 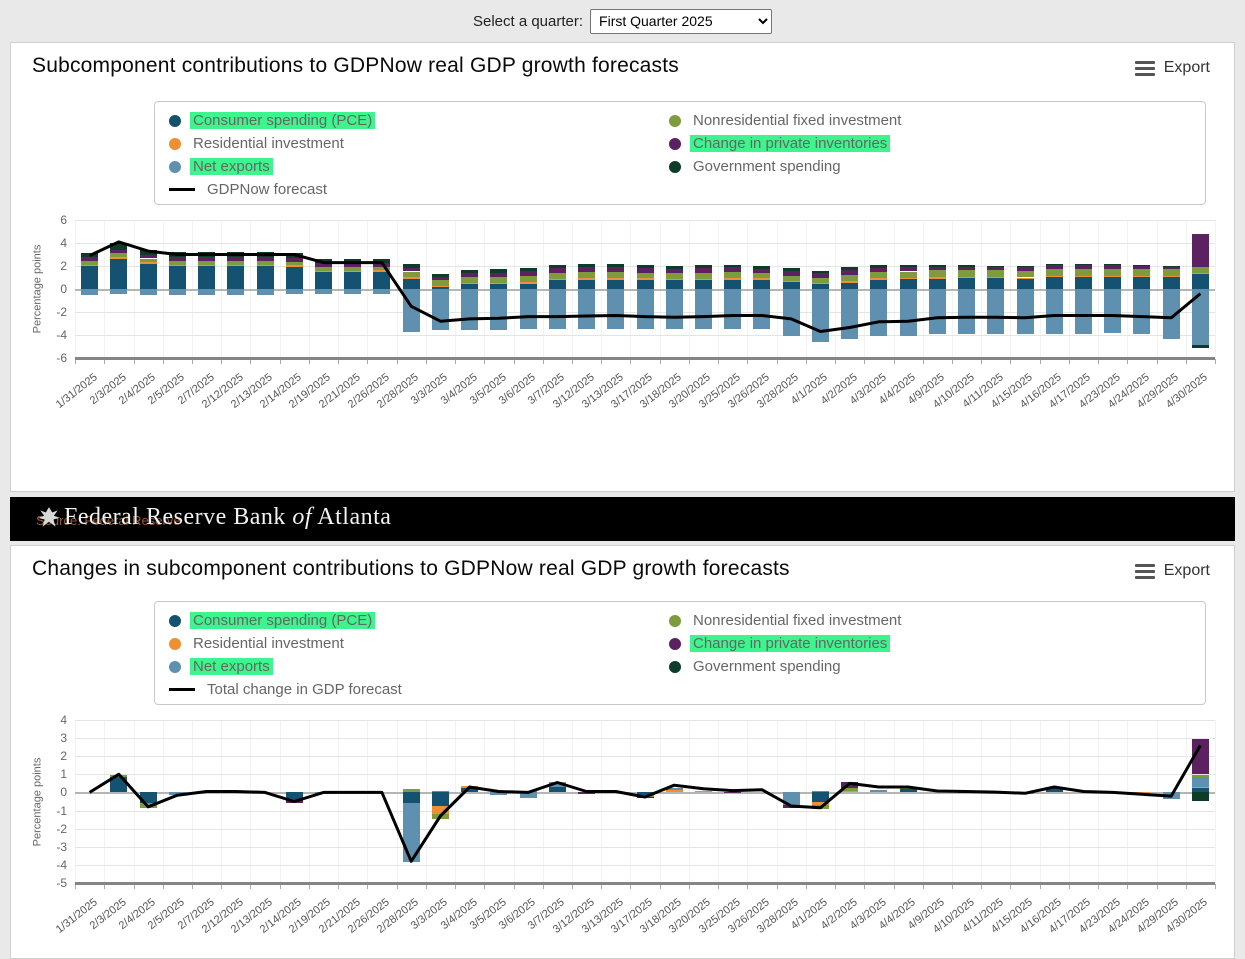 What do you see at coordinates (419, 689) in the screenshot?
I see `legend-item: Total change in GDP forecast` at bounding box center [419, 689].